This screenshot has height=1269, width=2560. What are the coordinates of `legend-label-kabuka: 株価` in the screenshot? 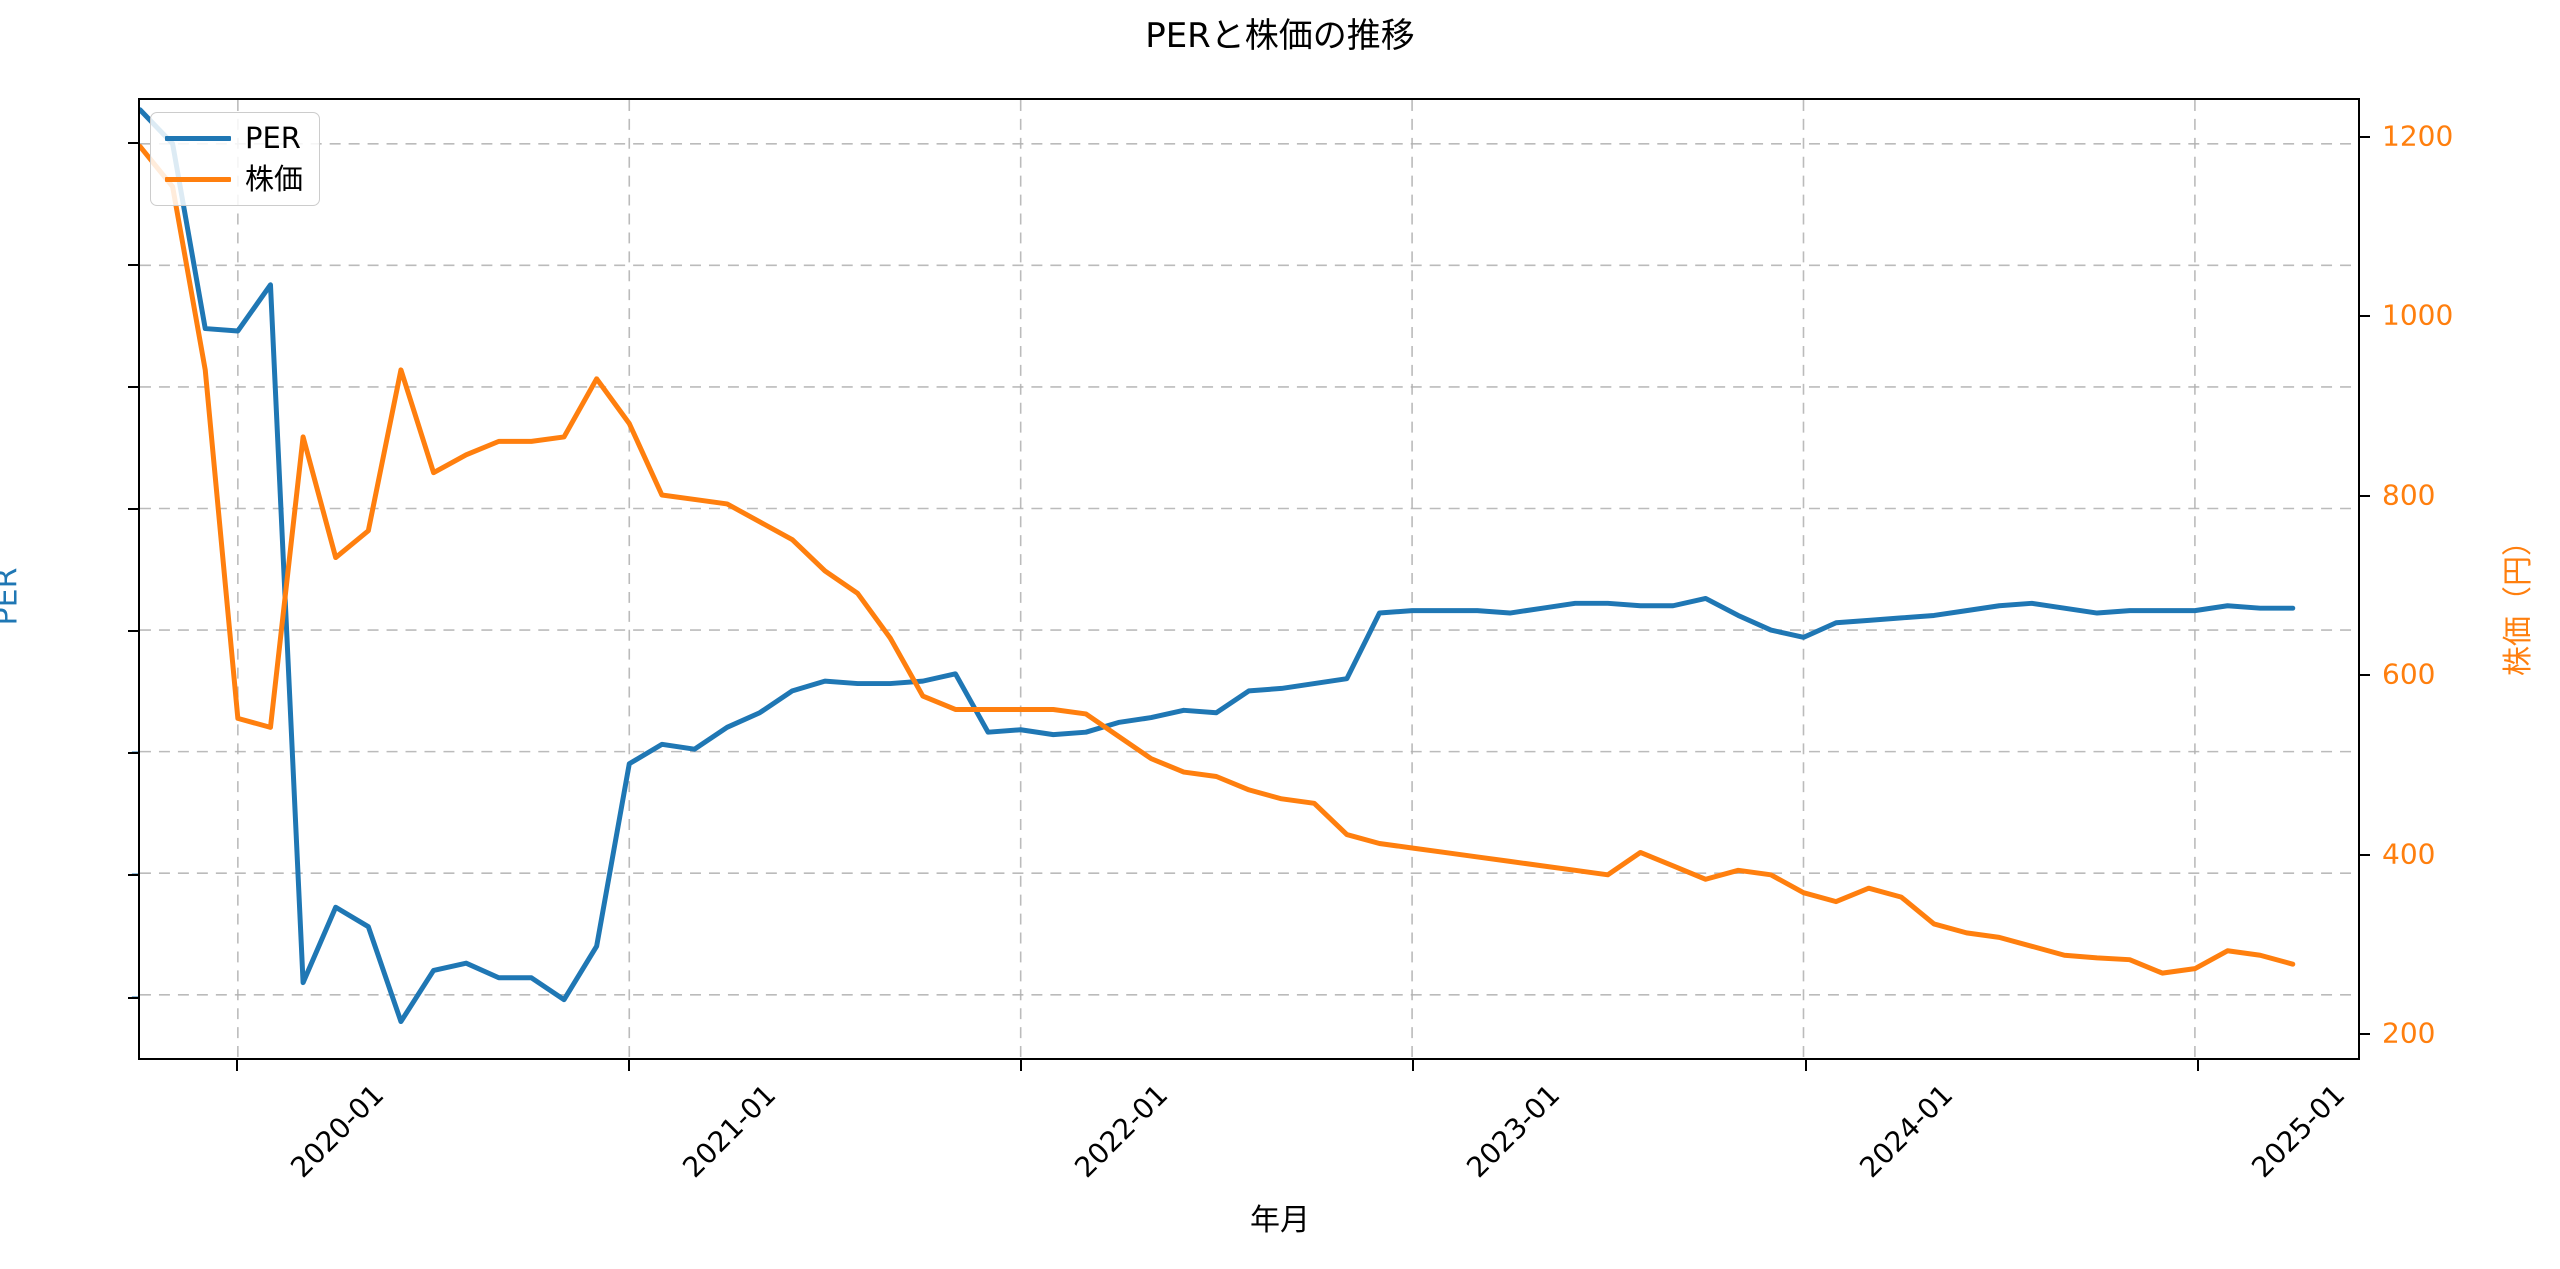 It's located at (274, 179).